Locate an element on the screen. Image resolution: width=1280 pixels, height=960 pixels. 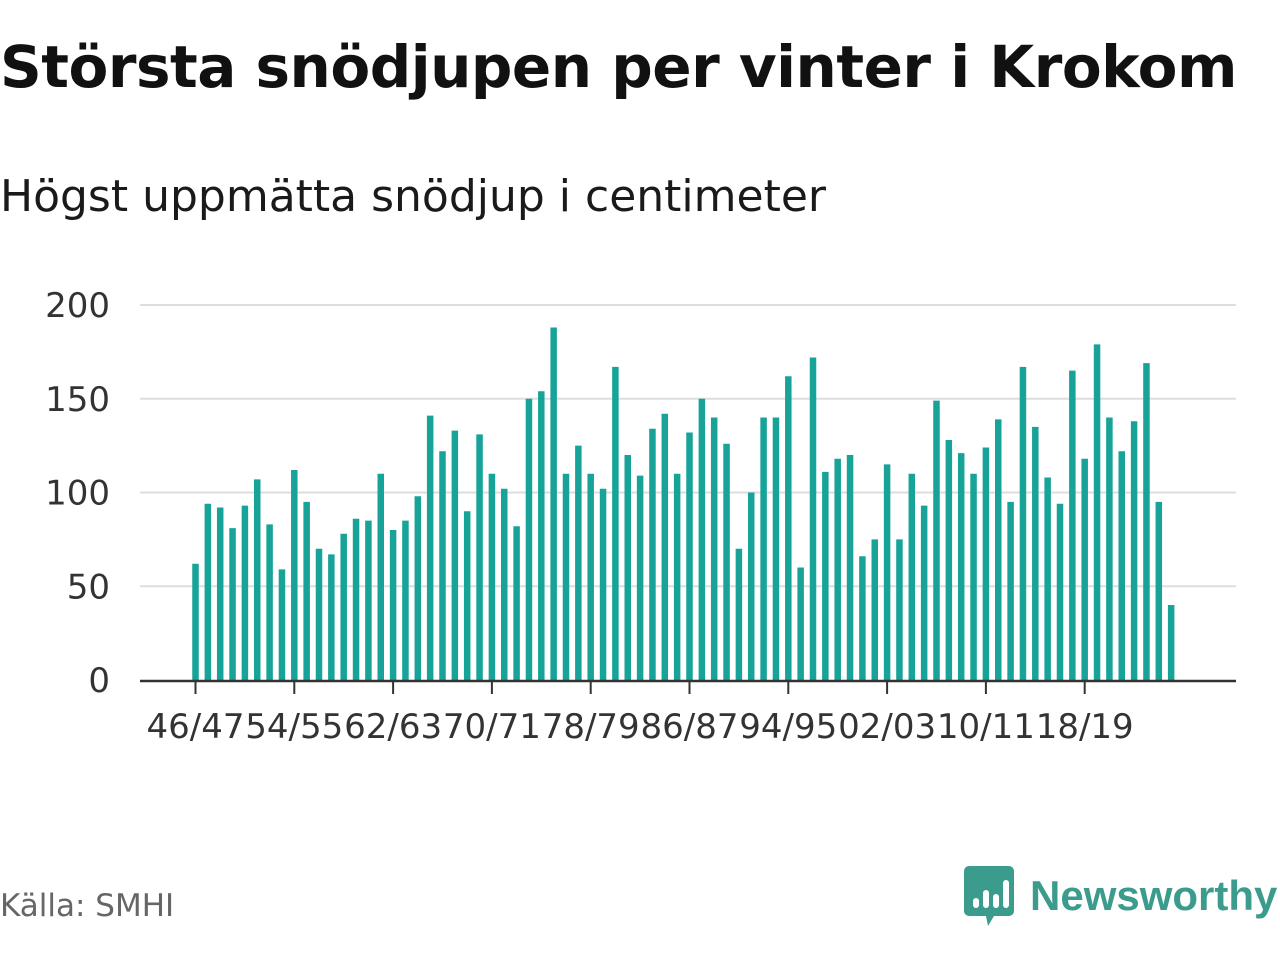
bar-48/49 is located at coordinates (220, 593).